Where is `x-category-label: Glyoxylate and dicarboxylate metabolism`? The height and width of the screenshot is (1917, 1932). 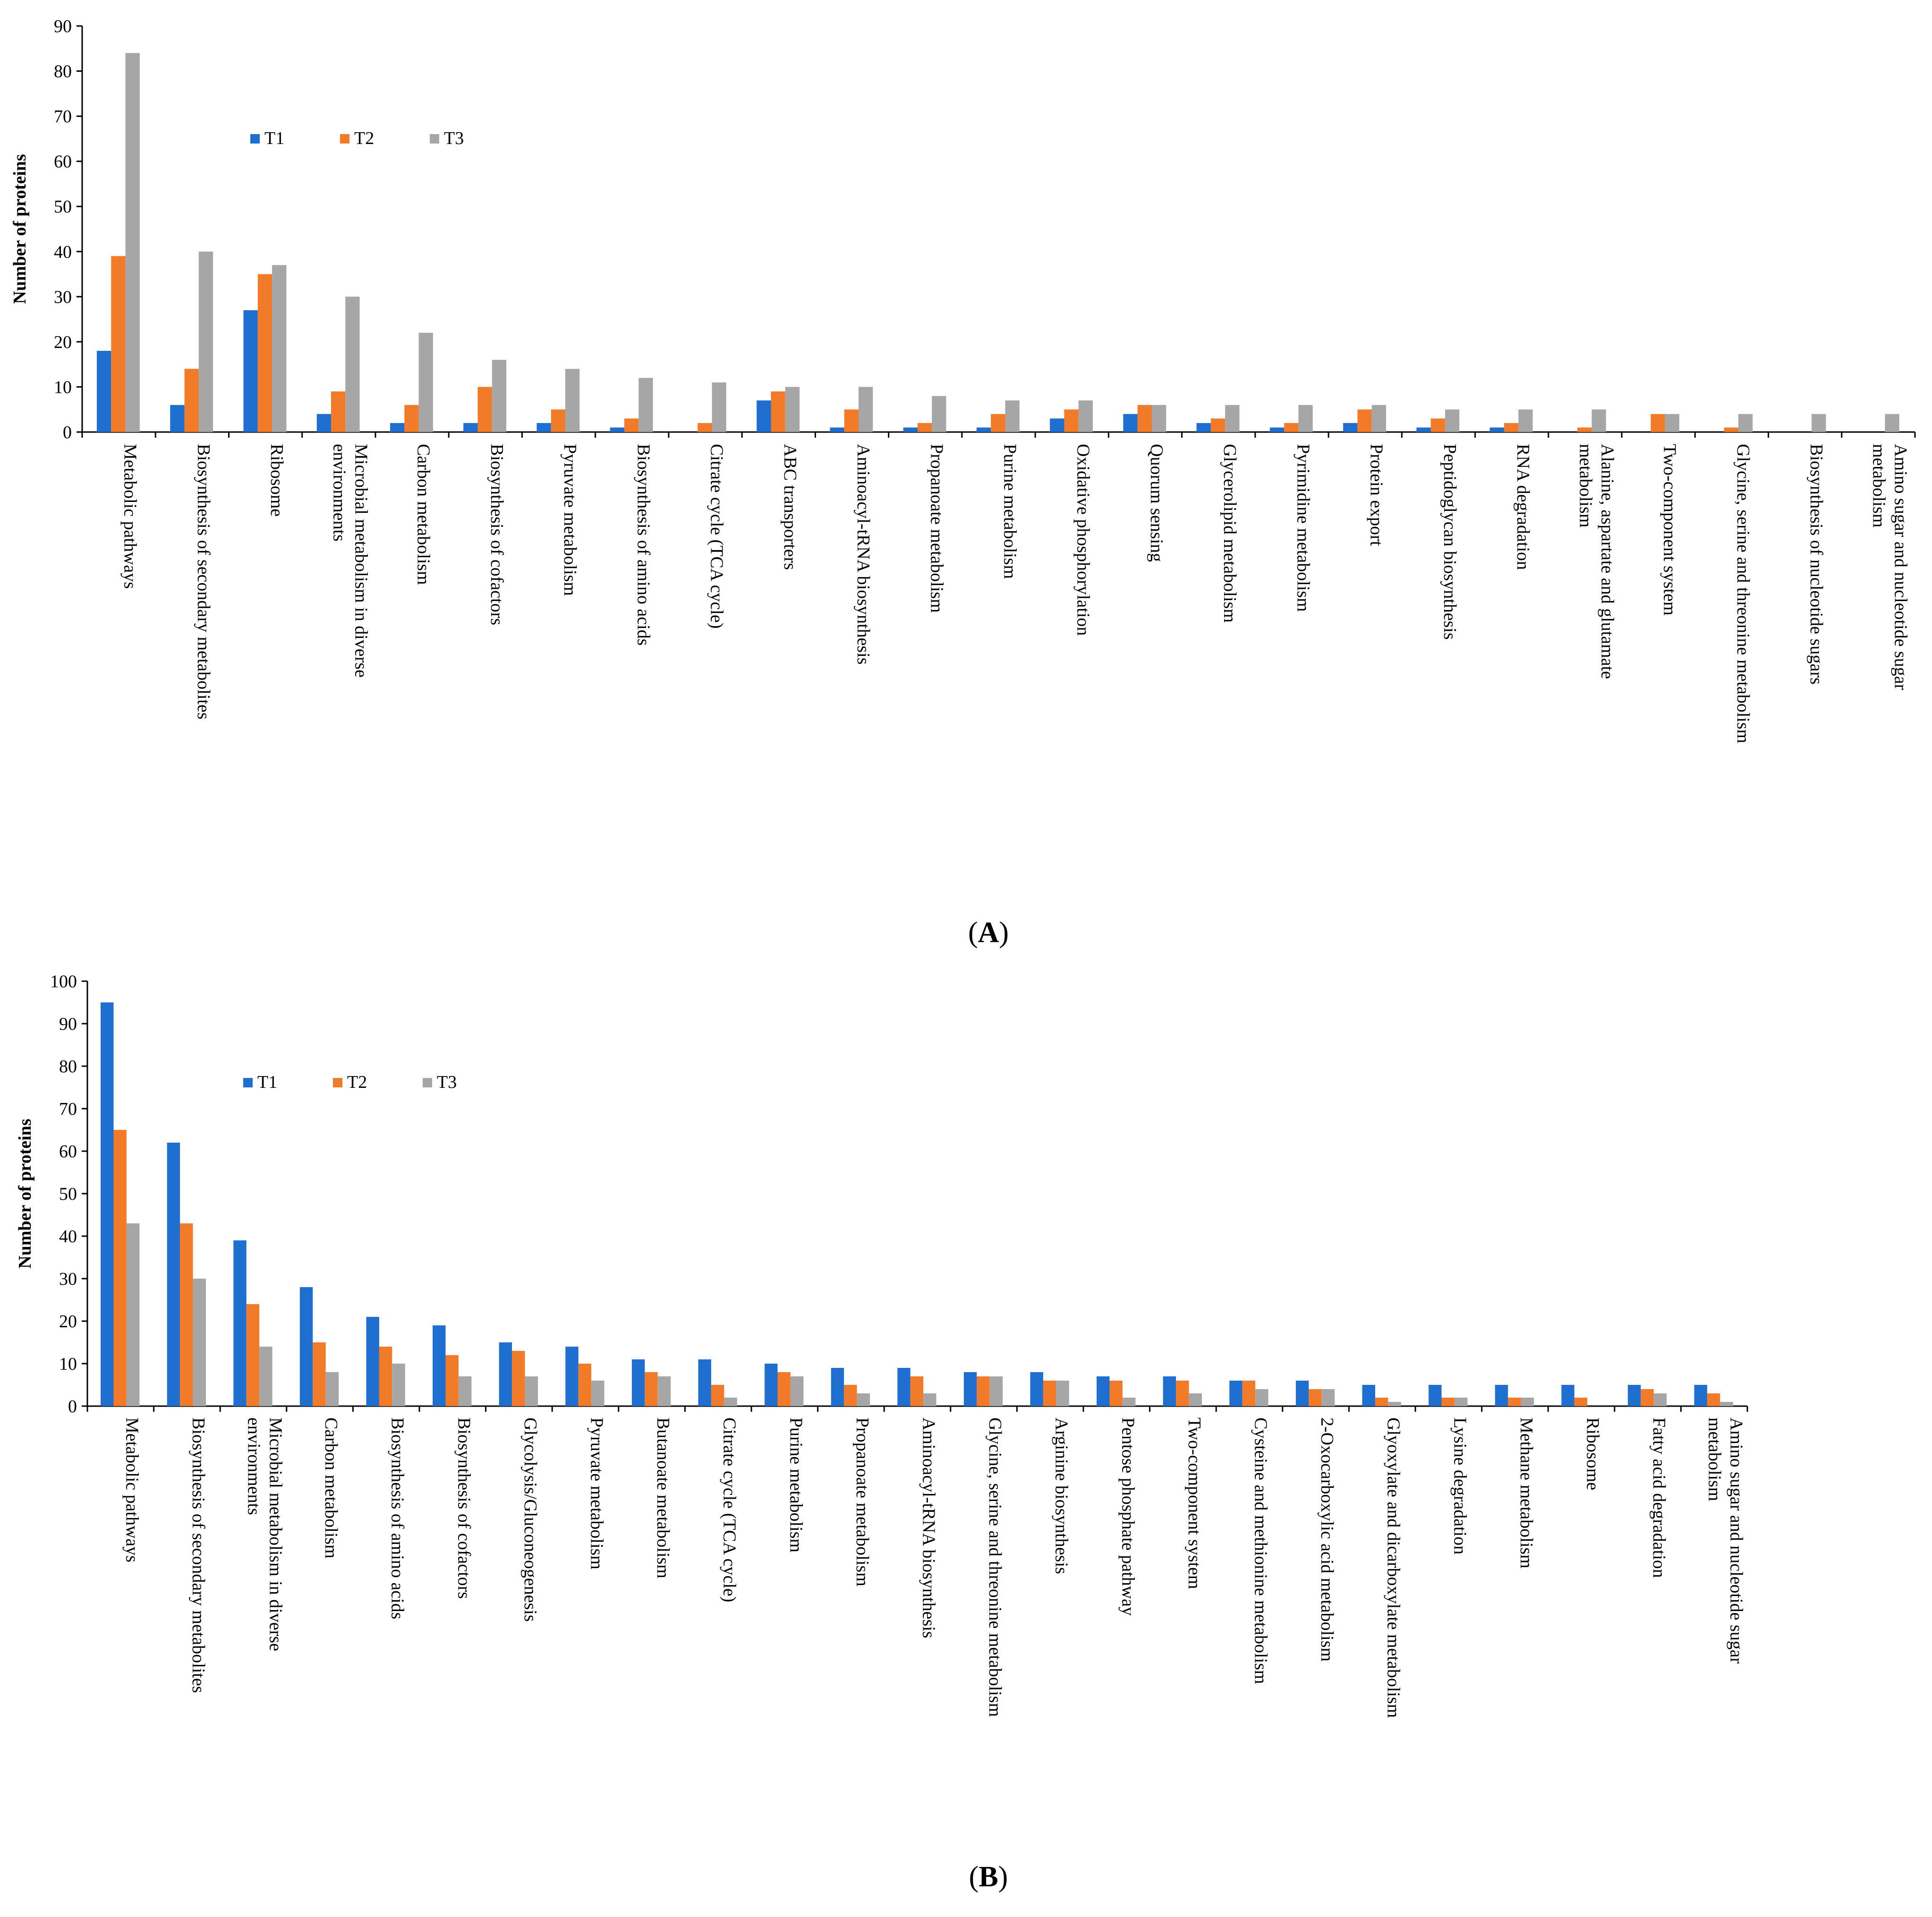
x-category-label: Glyoxylate and dicarboxylate metabolism is located at coordinates (1394, 1567).